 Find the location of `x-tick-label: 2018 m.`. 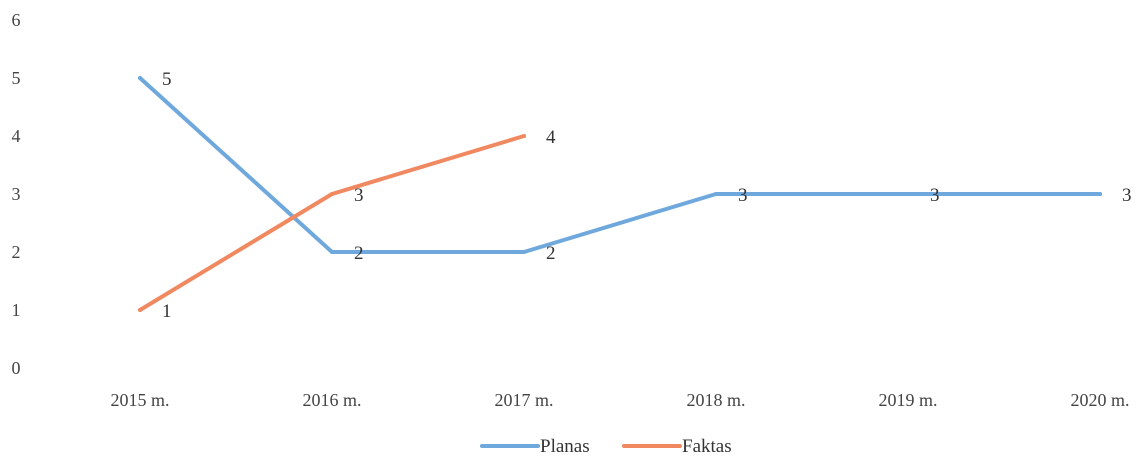

x-tick-label: 2018 m. is located at coordinates (715, 400).